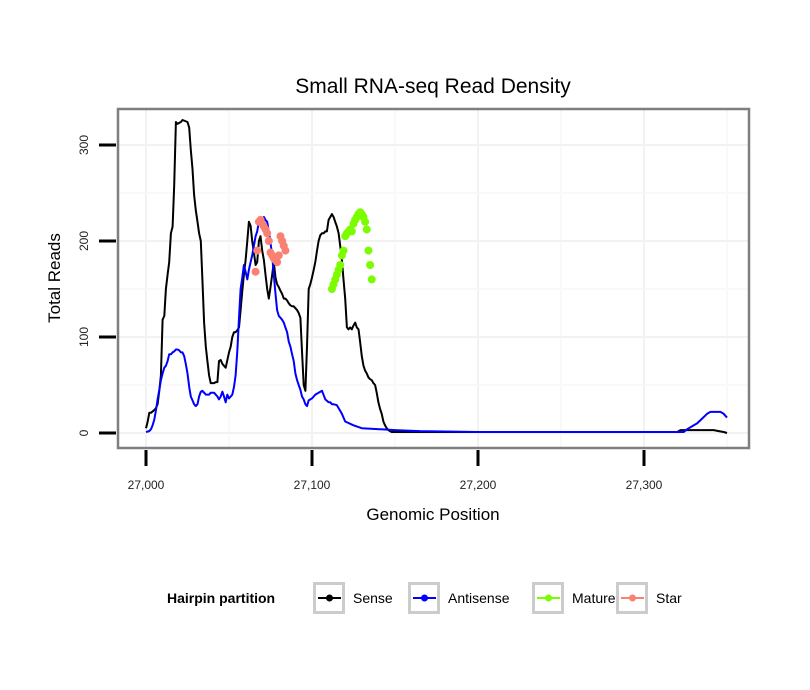 The width and height of the screenshot is (810, 690). What do you see at coordinates (373, 598) in the screenshot?
I see `legend-label: Sense` at bounding box center [373, 598].